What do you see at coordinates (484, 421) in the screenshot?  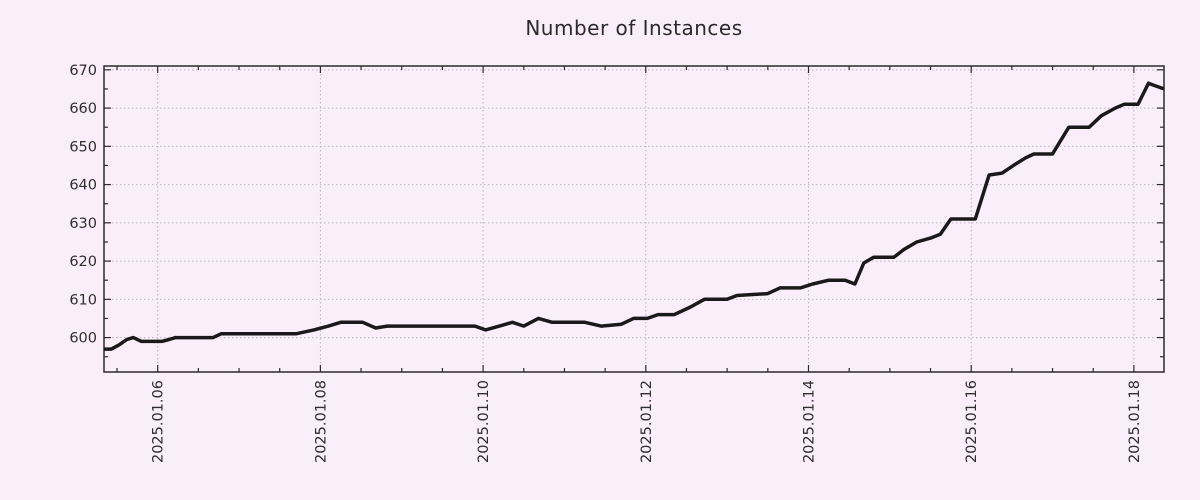 I see `x-tick-label: 2025.01.10` at bounding box center [484, 421].